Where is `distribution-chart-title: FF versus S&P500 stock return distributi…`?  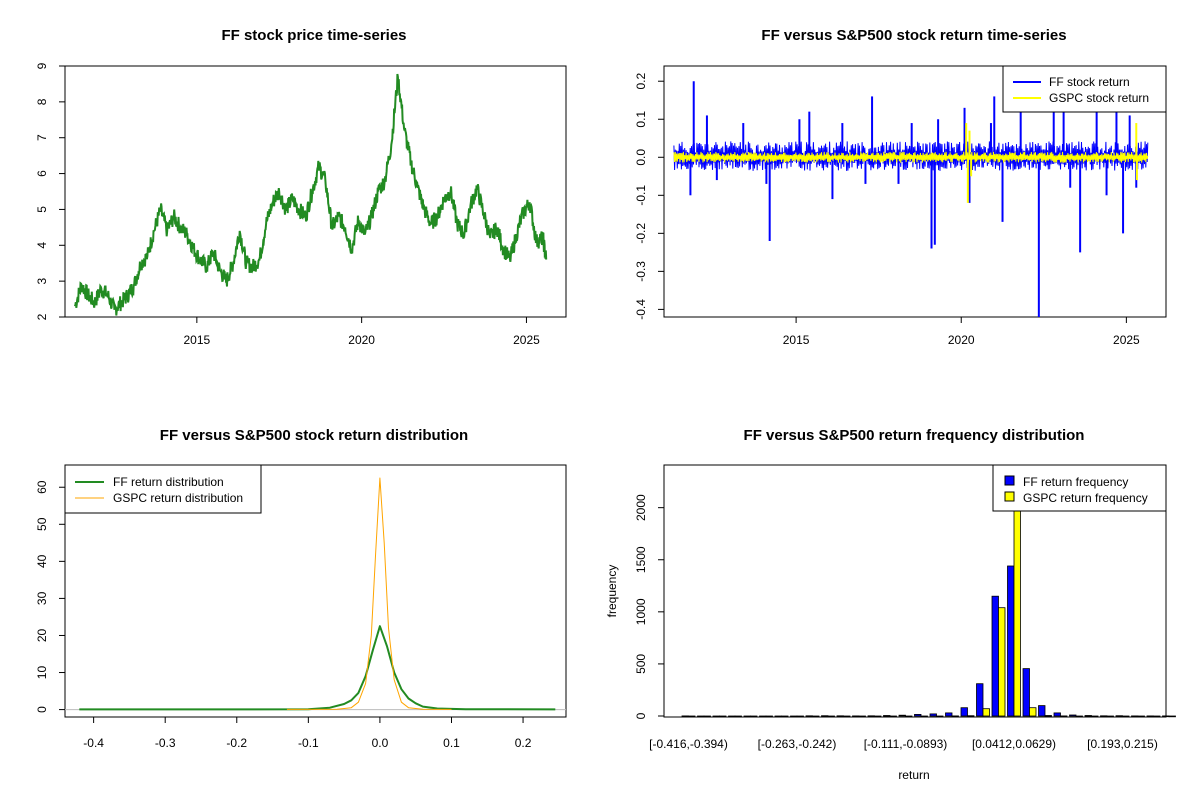
distribution-chart-title: FF versus S&P500 stock return distributi… is located at coordinates (314, 435).